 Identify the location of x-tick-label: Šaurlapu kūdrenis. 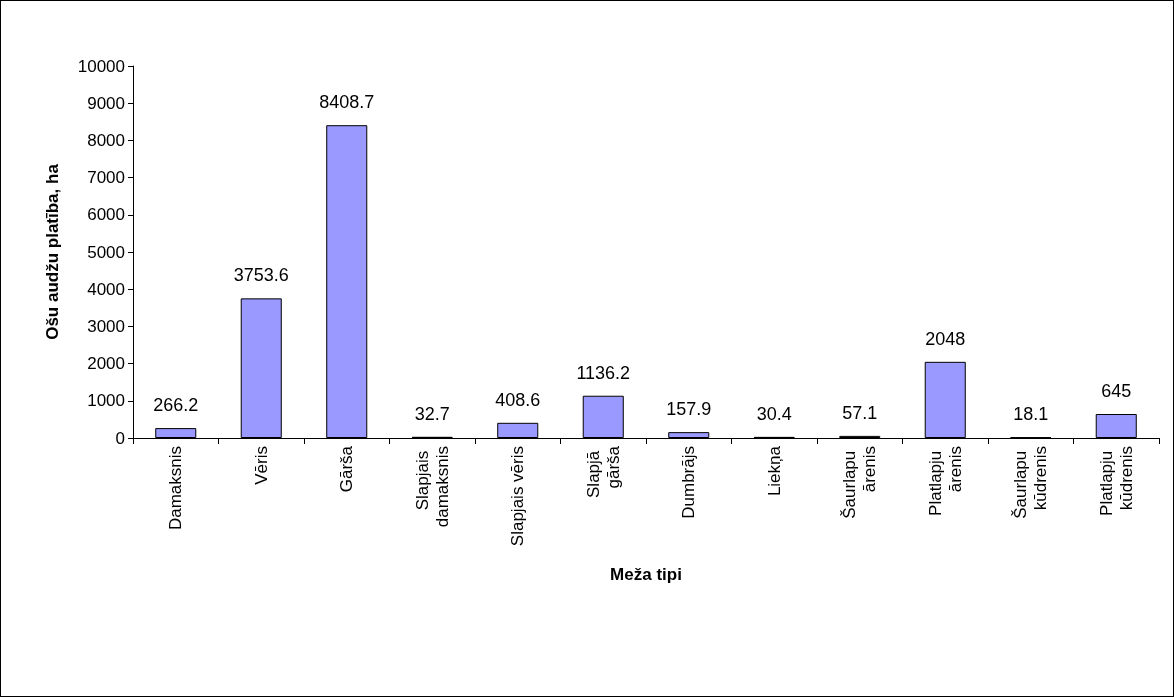
(1031, 482).